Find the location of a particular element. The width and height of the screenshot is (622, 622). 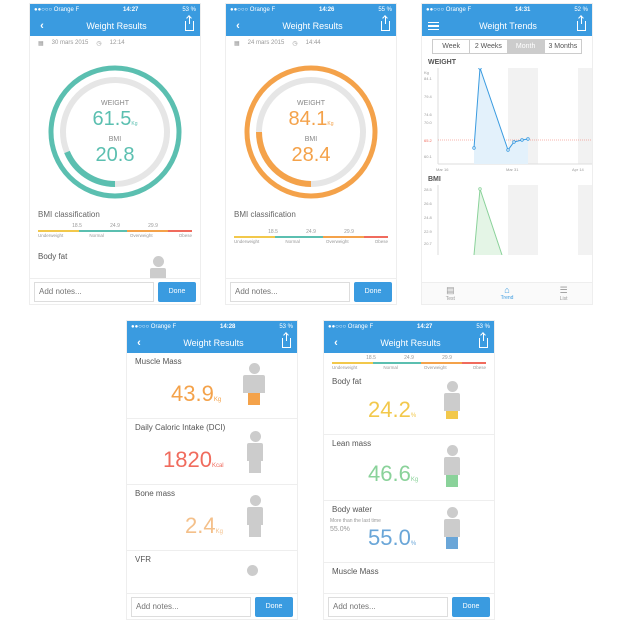

status-bar: ●●○○○ Orange F 14:27 53 % is located at coordinates (115, 10).